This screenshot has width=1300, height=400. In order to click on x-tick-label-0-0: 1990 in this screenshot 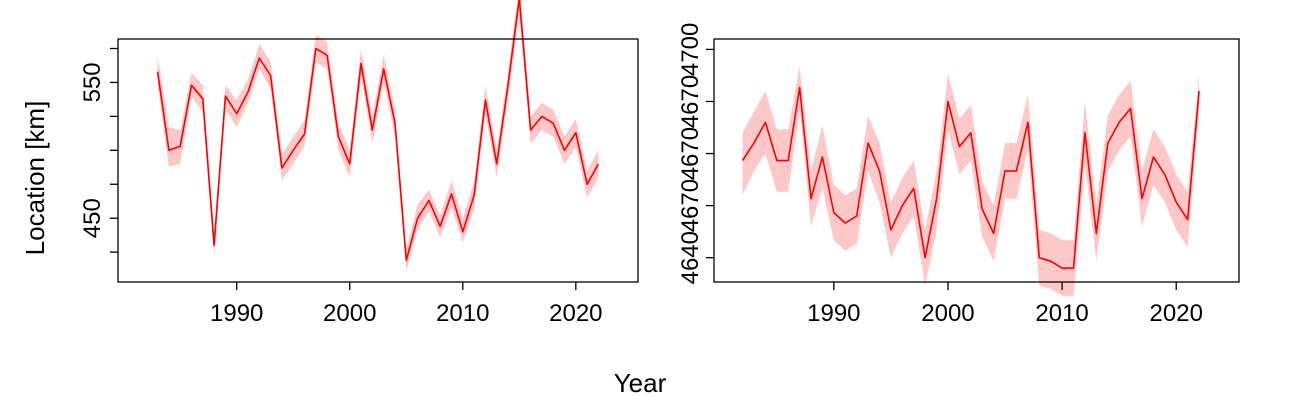, I will do `click(236, 313)`.